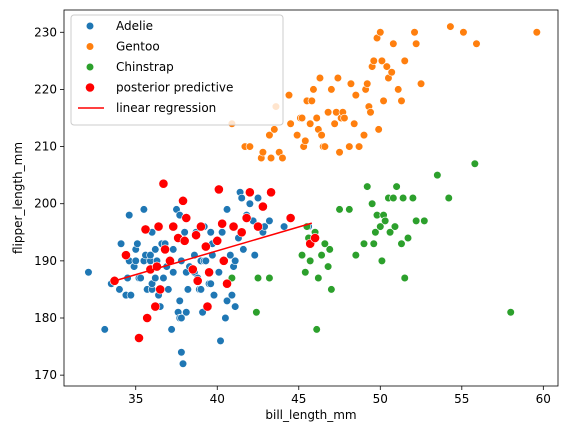  I want to click on legend-marker-gentoo, so click(90, 46).